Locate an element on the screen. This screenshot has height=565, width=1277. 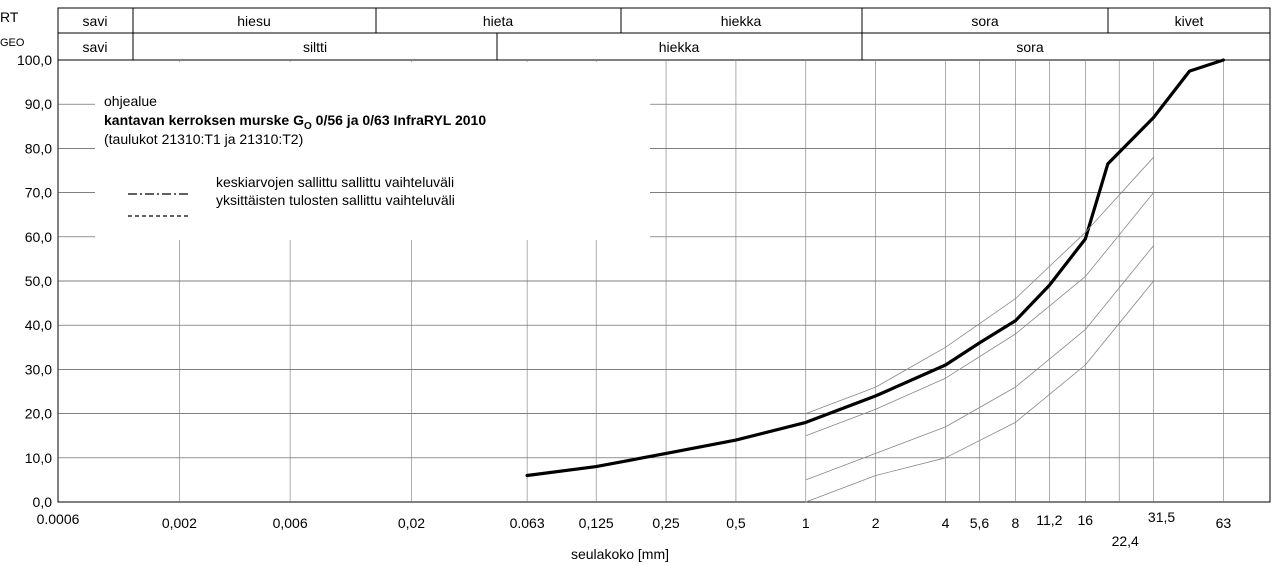
y-tick-label: 90,0 is located at coordinates (38, 104).